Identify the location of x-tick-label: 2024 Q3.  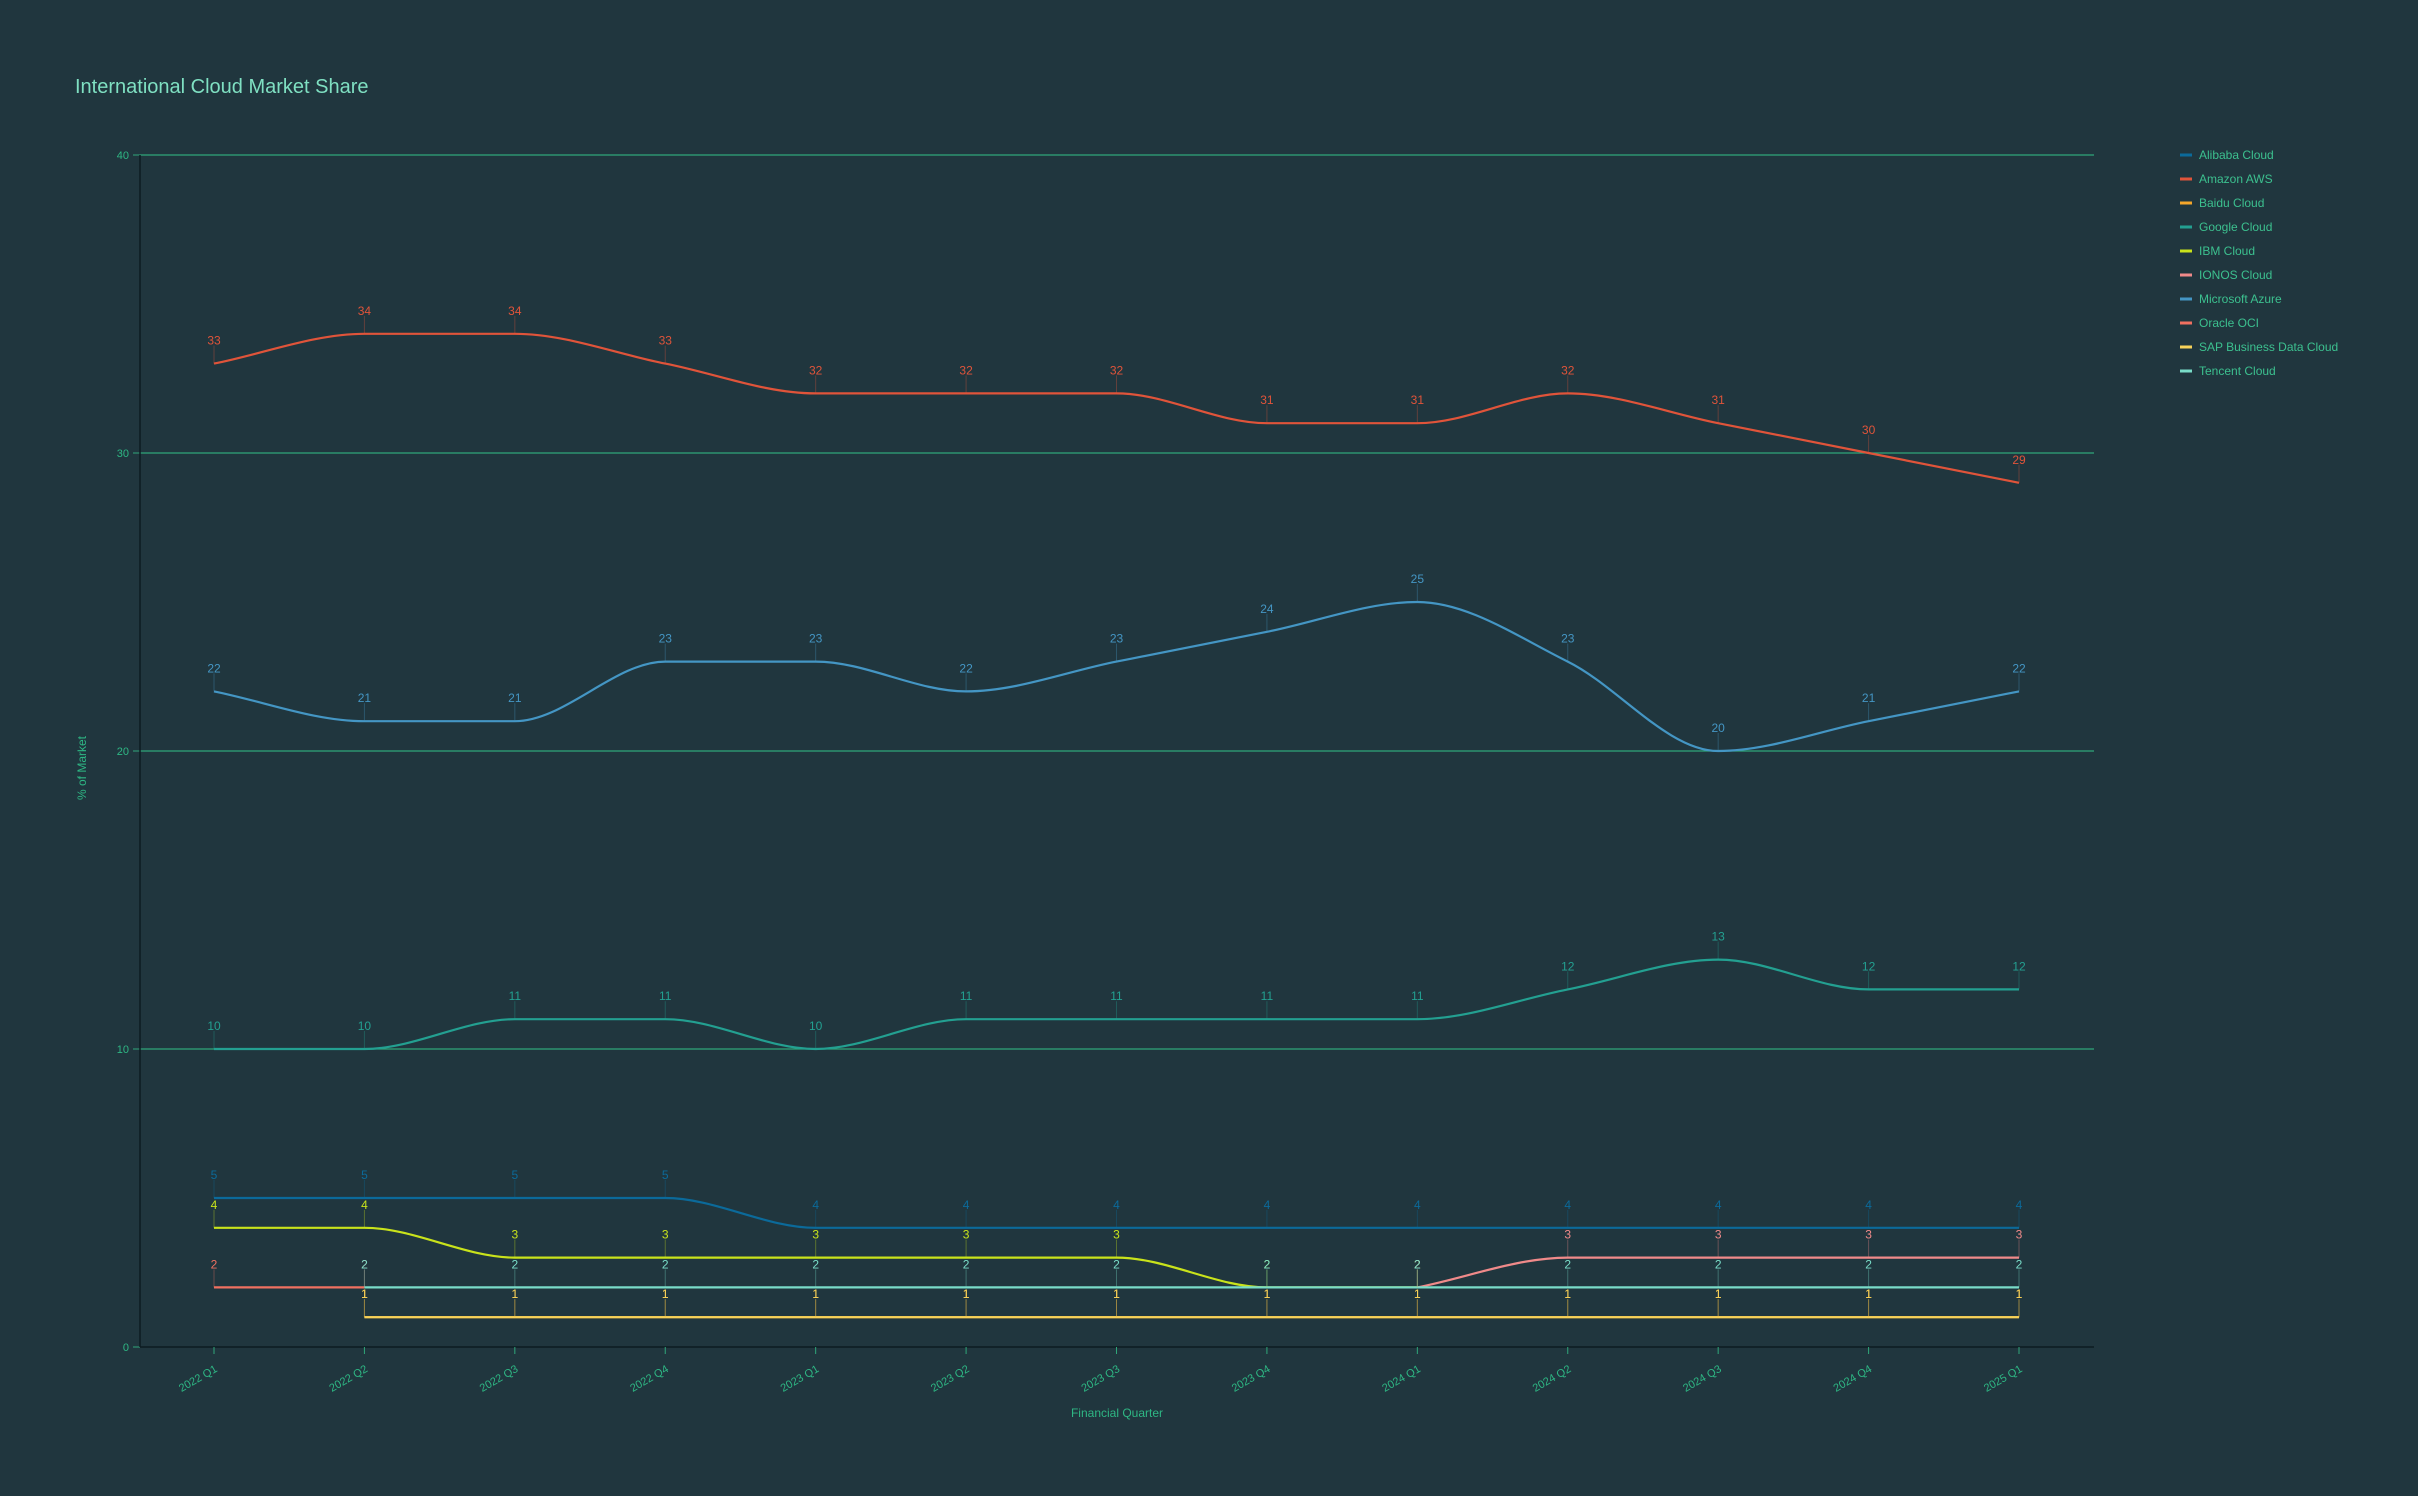
(1702, 1378).